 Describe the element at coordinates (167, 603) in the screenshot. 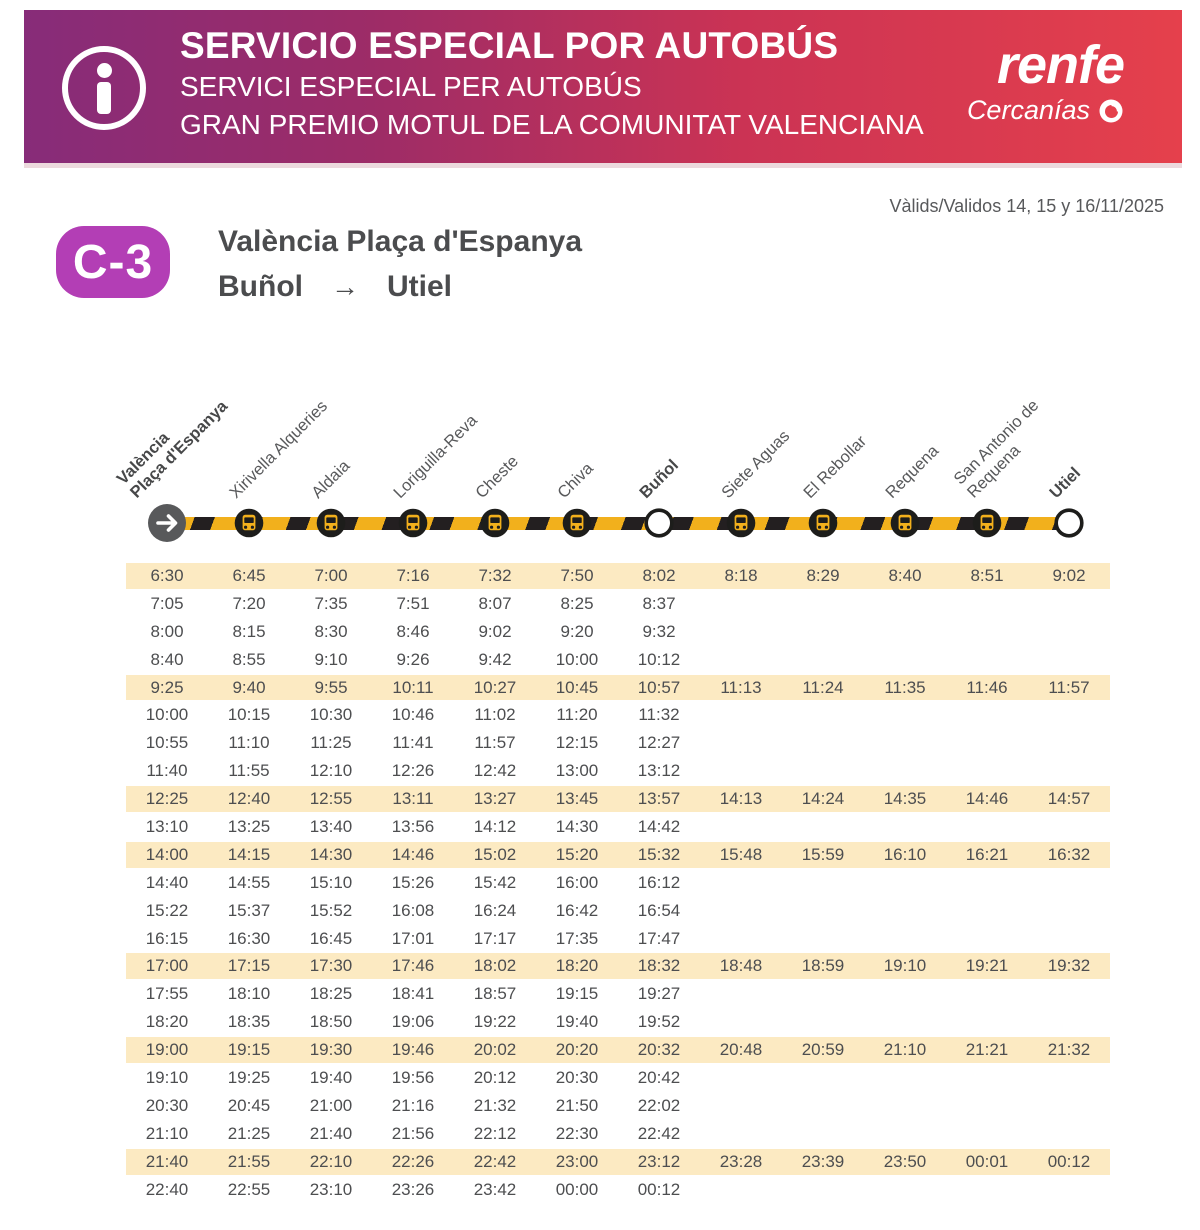

I see `time-cell: 7:05` at that location.